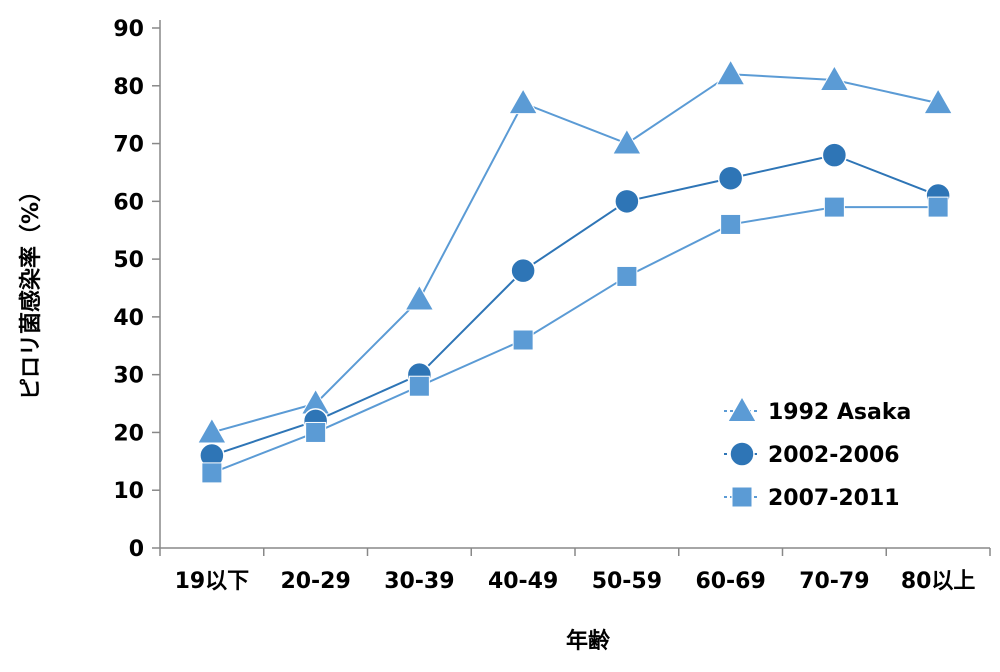  I want to click on legend-label: 1992 Asaka, so click(839, 412).